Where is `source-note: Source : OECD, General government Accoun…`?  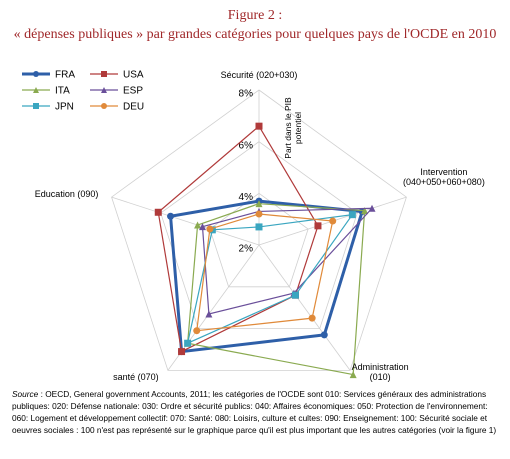
source-note: Source : OECD, General government Accoun… is located at coordinates (257, 412).